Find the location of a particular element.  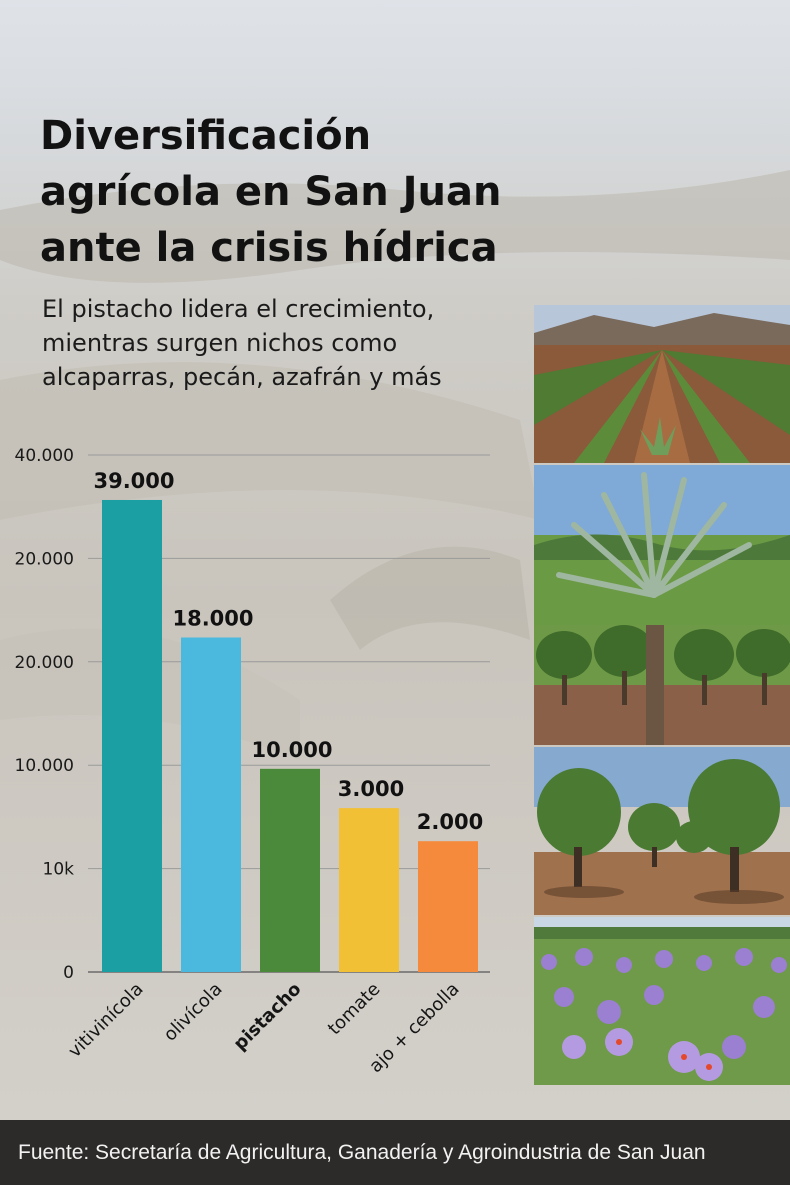

bar-pistacho is located at coordinates (290, 870).